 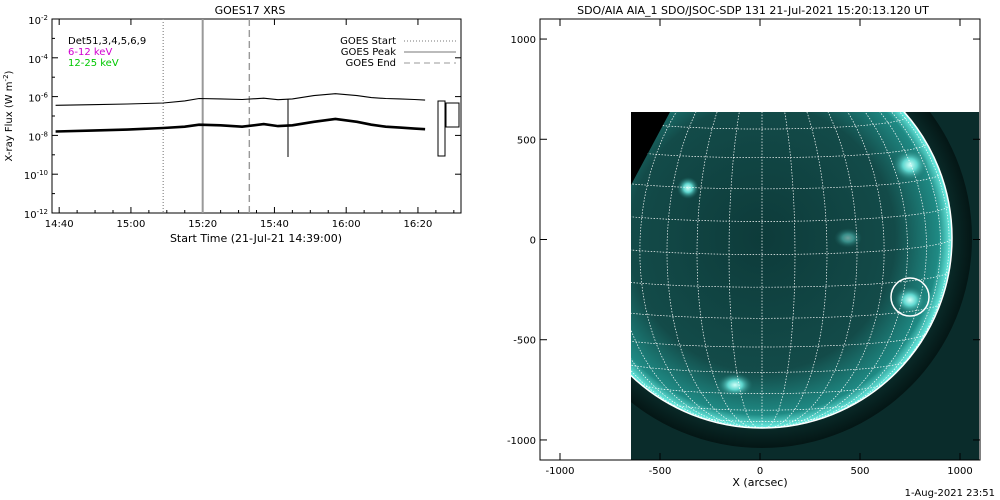 What do you see at coordinates (274, 224) in the screenshot?
I see `goes-x-tick-label: 15:40` at bounding box center [274, 224].